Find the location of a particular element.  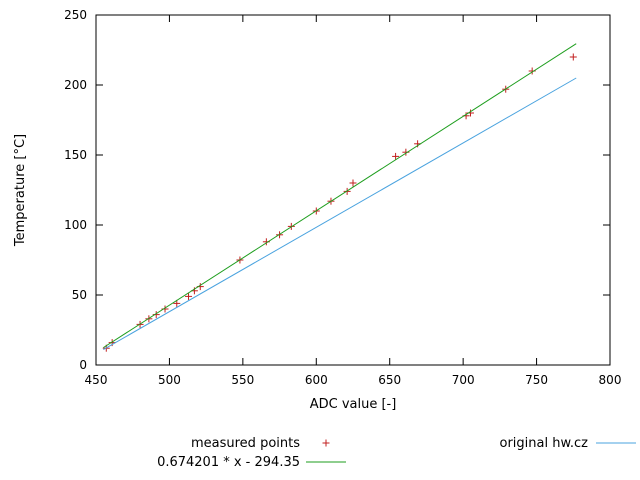

x-tick-label: 650 is located at coordinates (389, 380).